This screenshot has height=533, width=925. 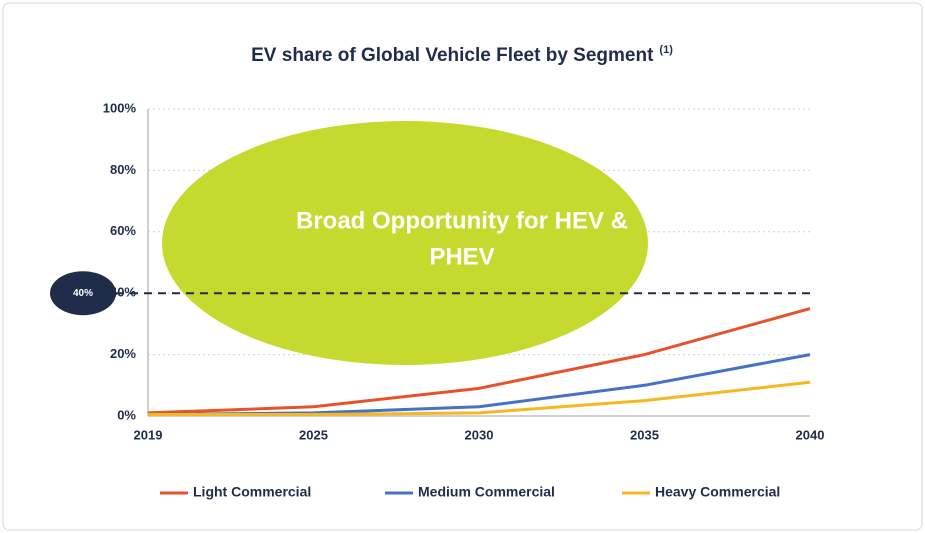 What do you see at coordinates (123, 230) in the screenshot?
I see `y-tick-label: 60%` at bounding box center [123, 230].